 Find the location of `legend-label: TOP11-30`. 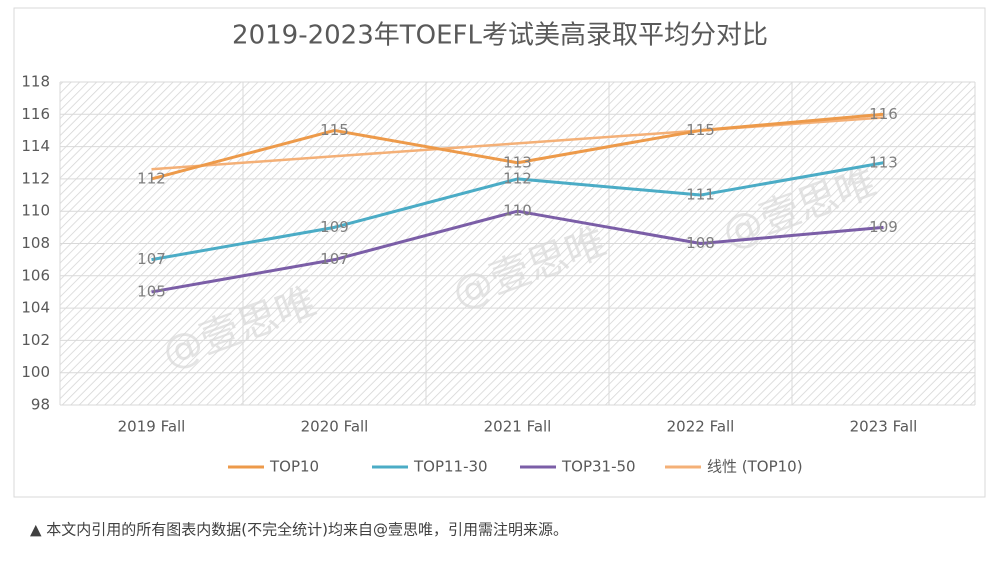

legend-label: TOP11-30 is located at coordinates (450, 467).